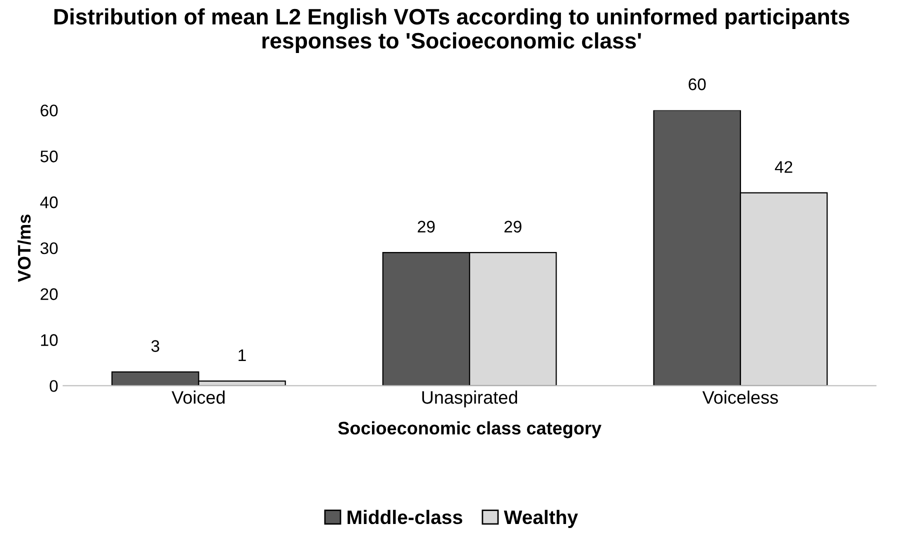 This screenshot has height=551, width=903. Describe the element at coordinates (49, 156) in the screenshot. I see `y-tick-label: 50` at that location.